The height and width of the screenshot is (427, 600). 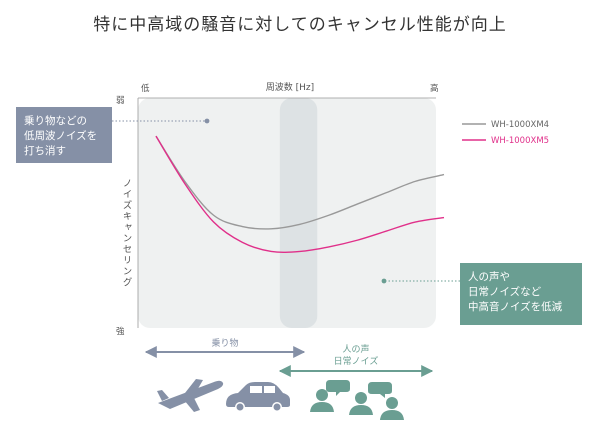 I want to click on talking-people-icon, so click(x=357, y=400).